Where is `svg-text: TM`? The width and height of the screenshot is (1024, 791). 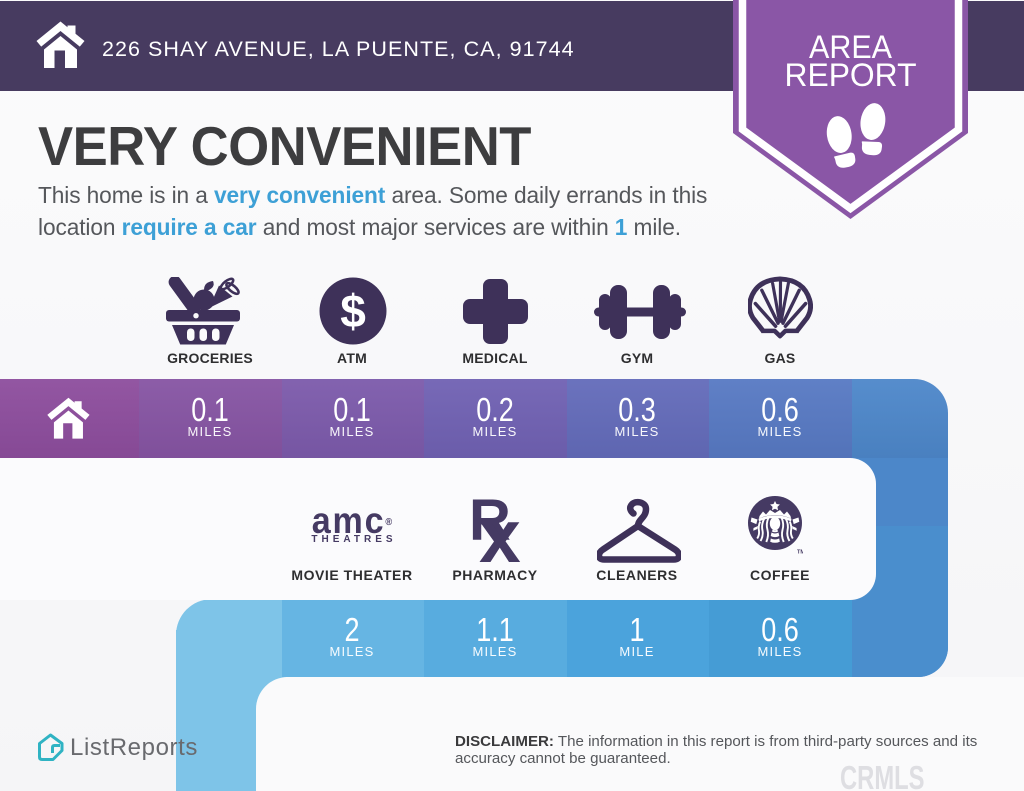 svg-text: TM is located at coordinates (800, 552).